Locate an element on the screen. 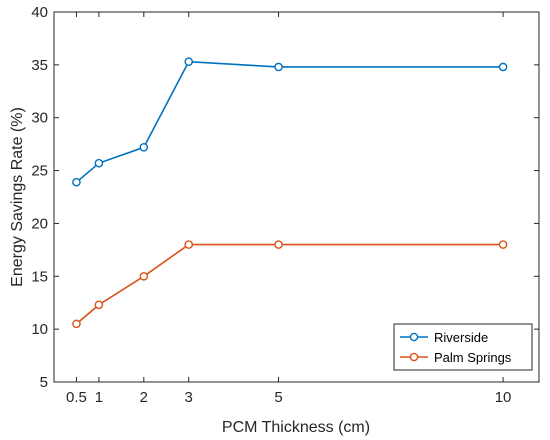 The image size is (550, 440). y-tick-label: 40 is located at coordinates (39, 12).